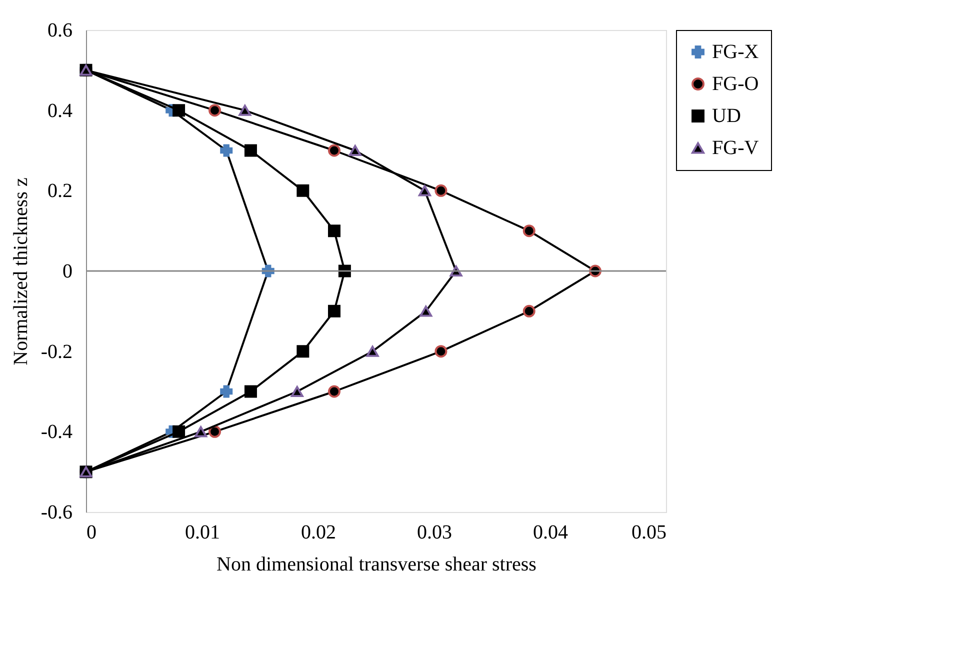  I want to click on x-tick-label: 0.02, so click(318, 533).